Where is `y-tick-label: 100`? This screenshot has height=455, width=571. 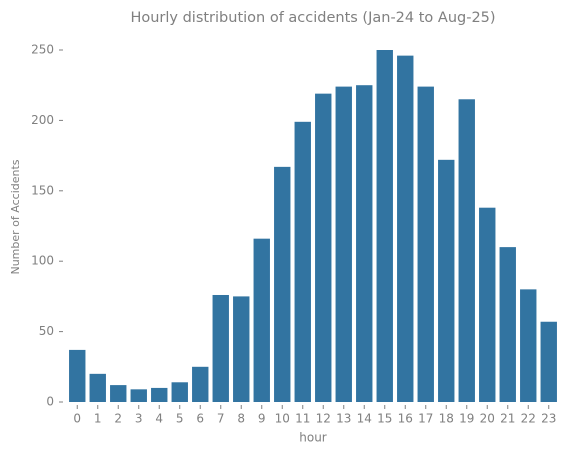
y-tick-label: 100 is located at coordinates (42, 261).